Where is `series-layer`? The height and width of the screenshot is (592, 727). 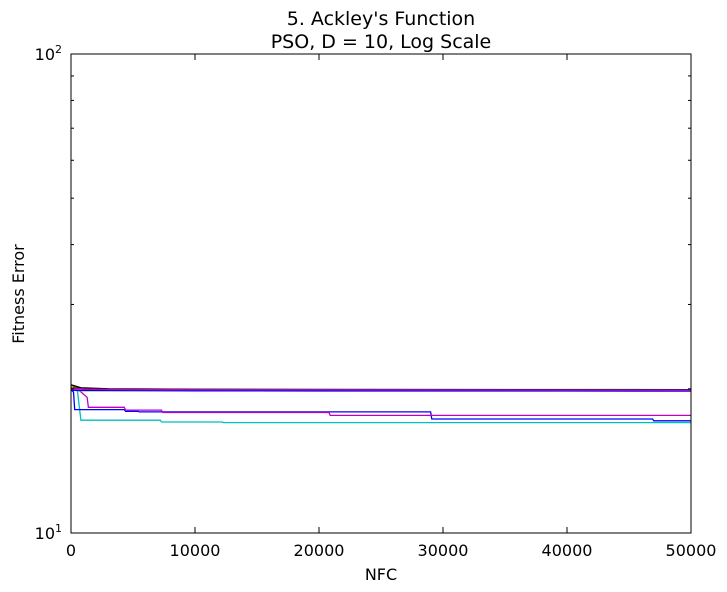 series-layer is located at coordinates (381, 404).